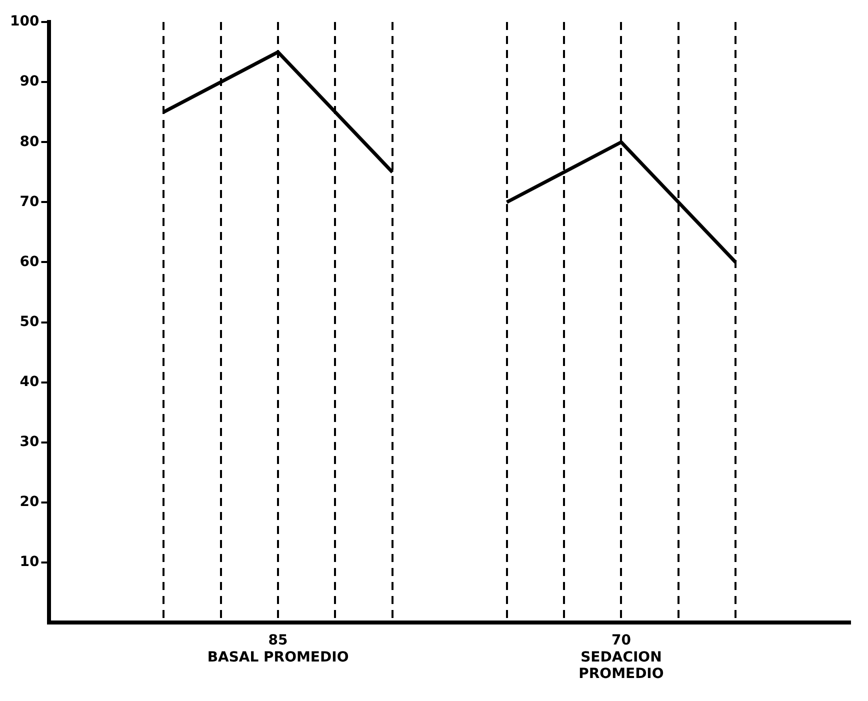  I want to click on y-tick-label: 40, so click(30, 382).